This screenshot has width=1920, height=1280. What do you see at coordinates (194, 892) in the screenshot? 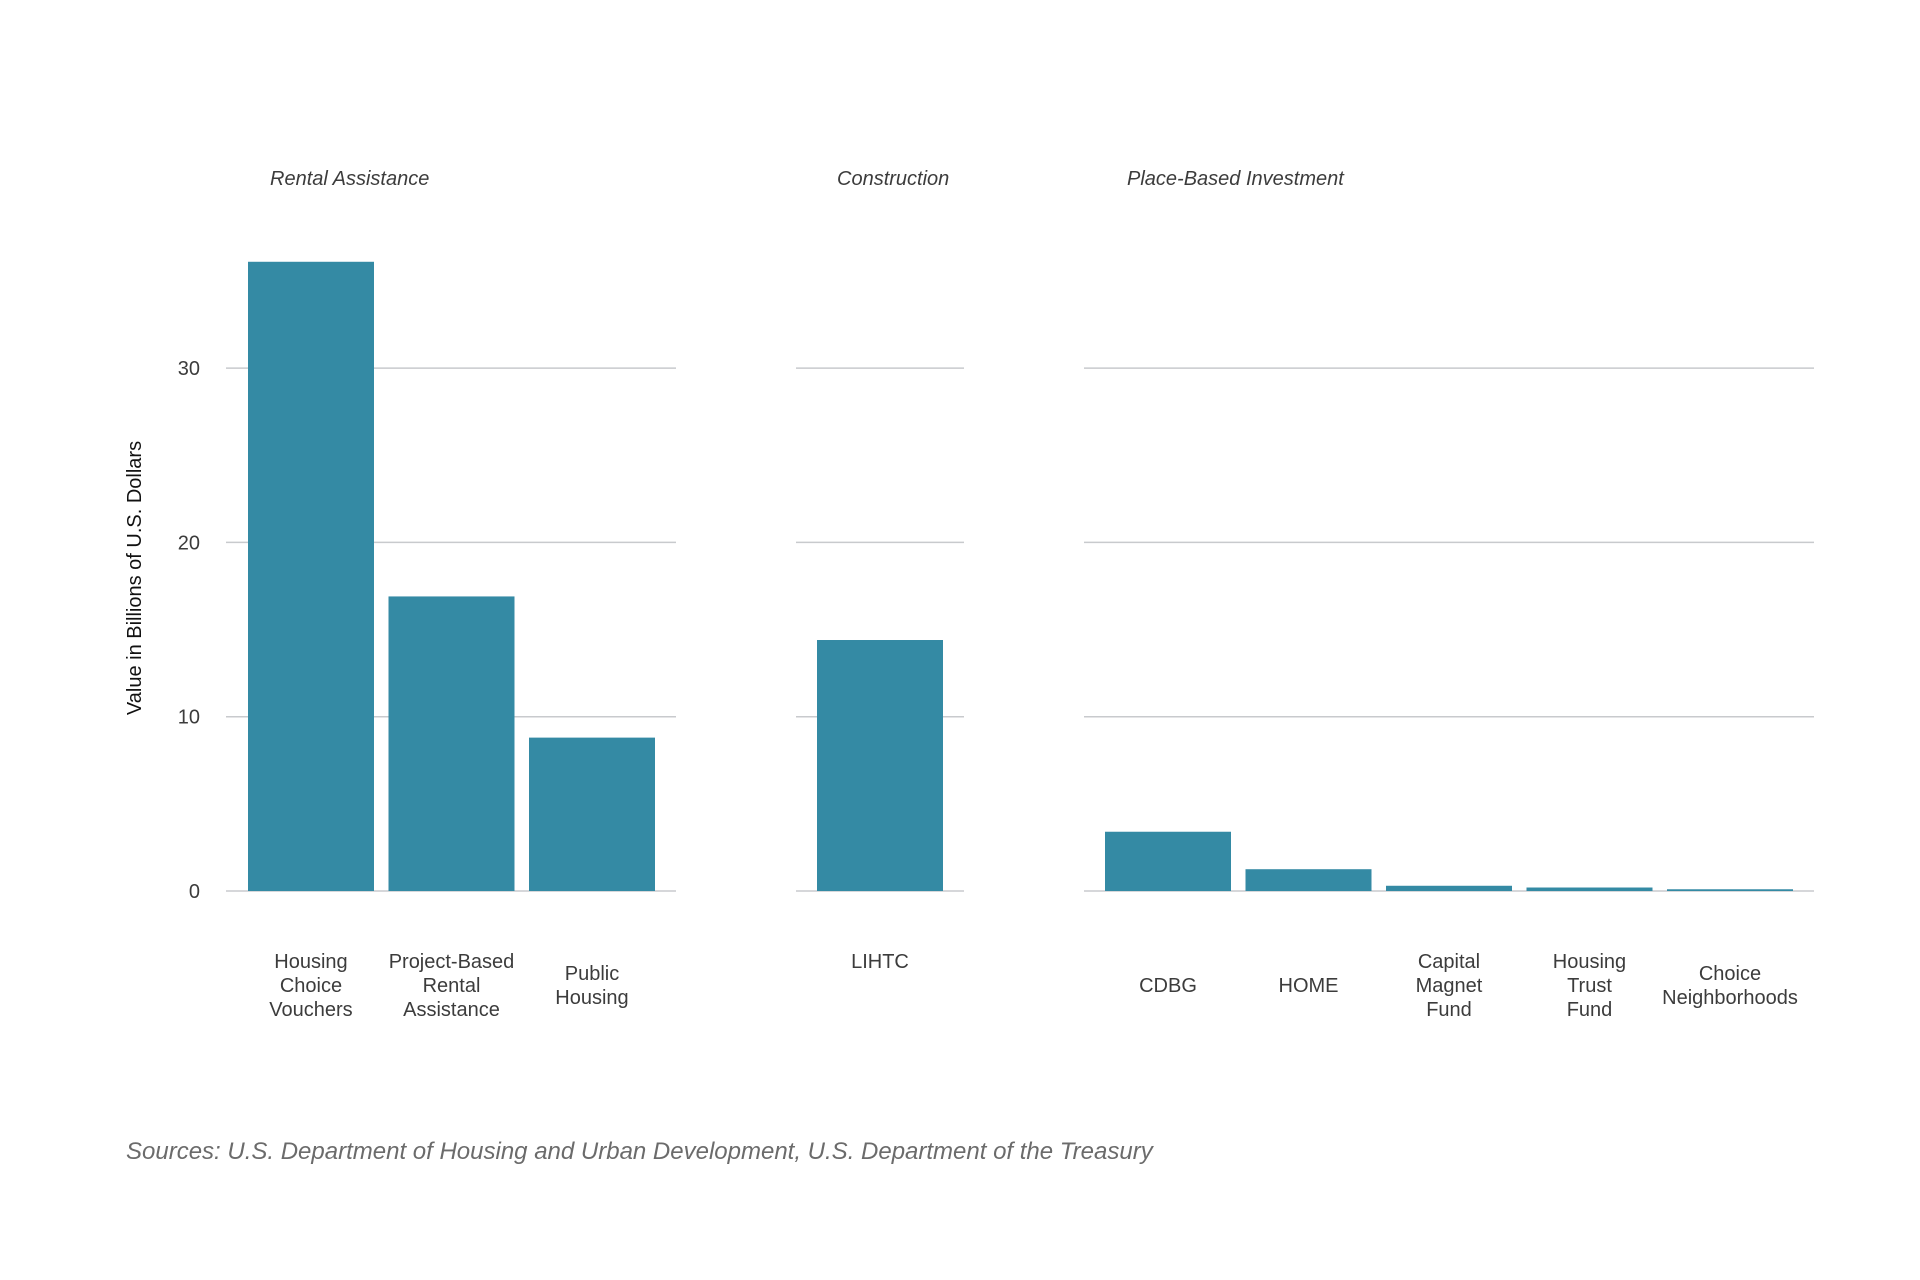
I see `y-tick-label: 0` at bounding box center [194, 892].